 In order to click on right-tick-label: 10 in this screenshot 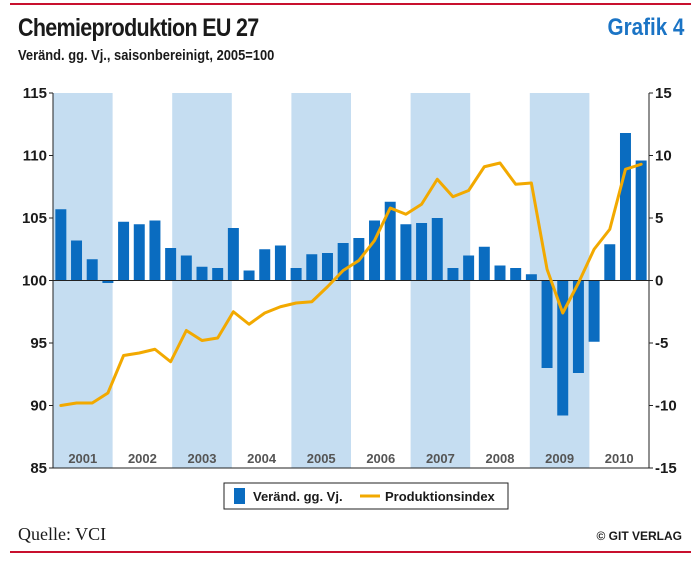, I will do `click(663, 156)`.